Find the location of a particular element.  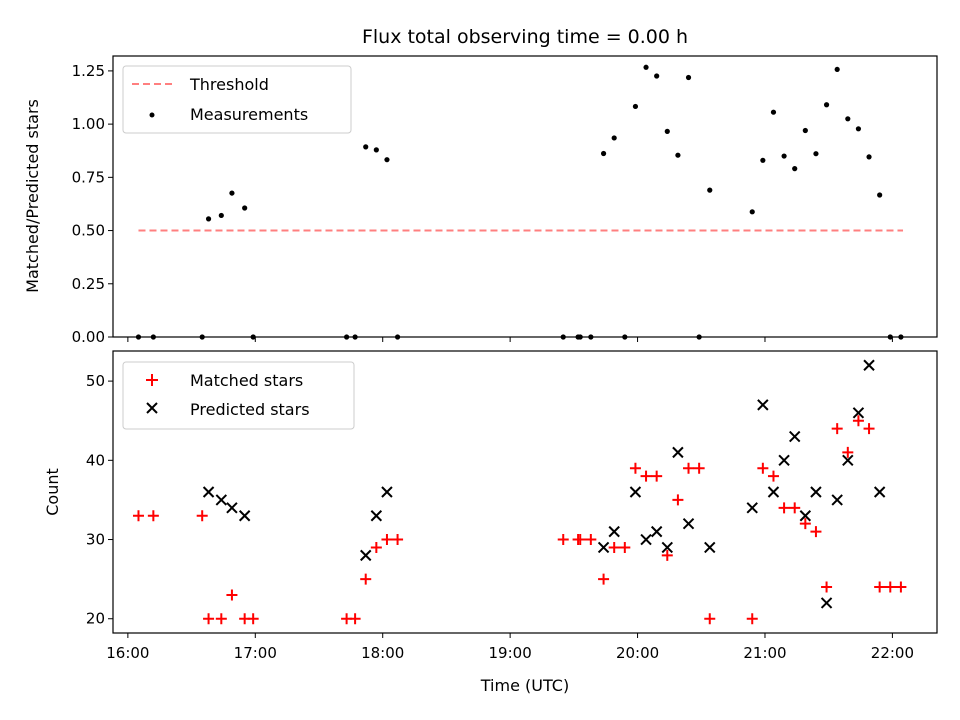

bottom-x-axis-label: Time (UTC) is located at coordinates (524, 685).